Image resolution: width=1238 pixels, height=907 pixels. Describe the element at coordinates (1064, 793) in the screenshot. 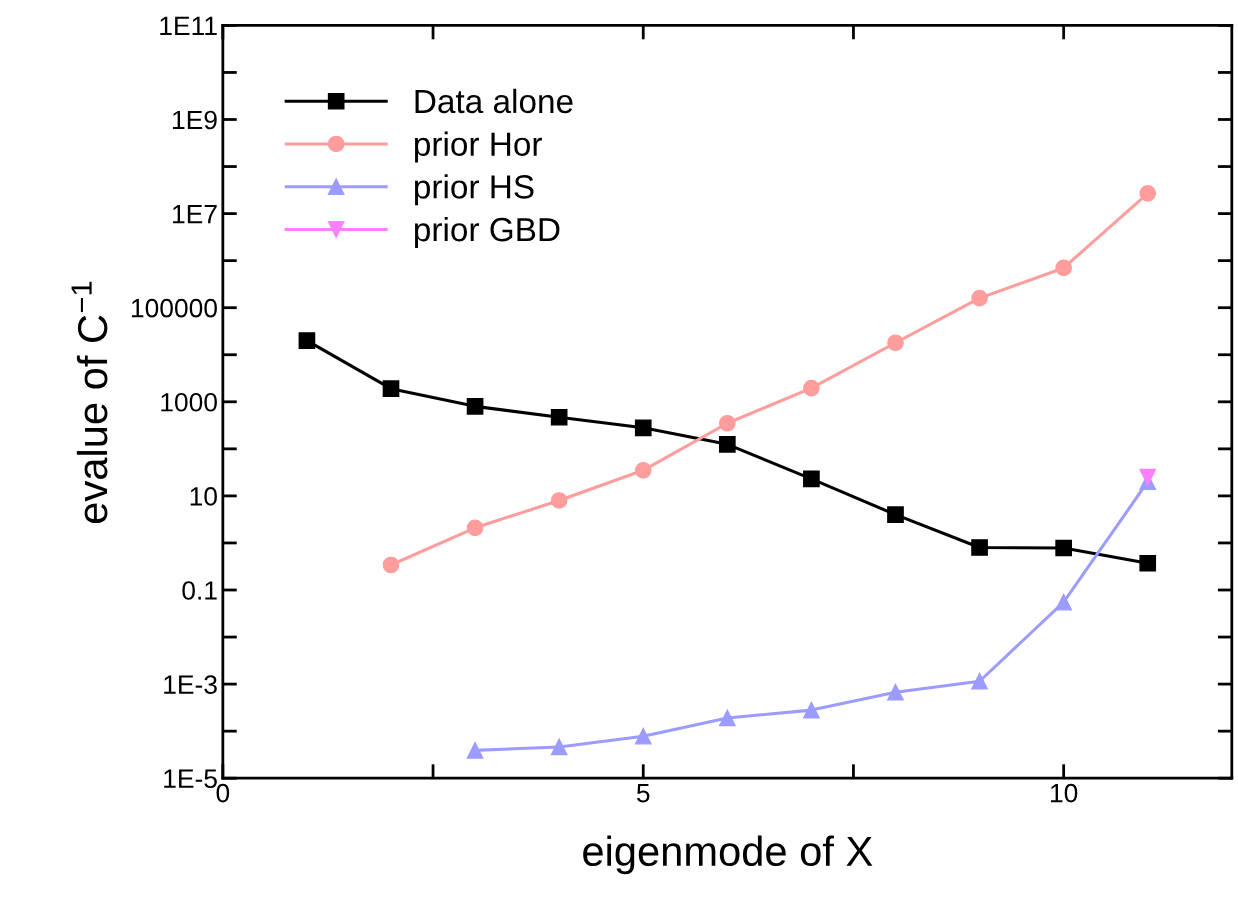

I see `x-tick-label: 10` at that location.